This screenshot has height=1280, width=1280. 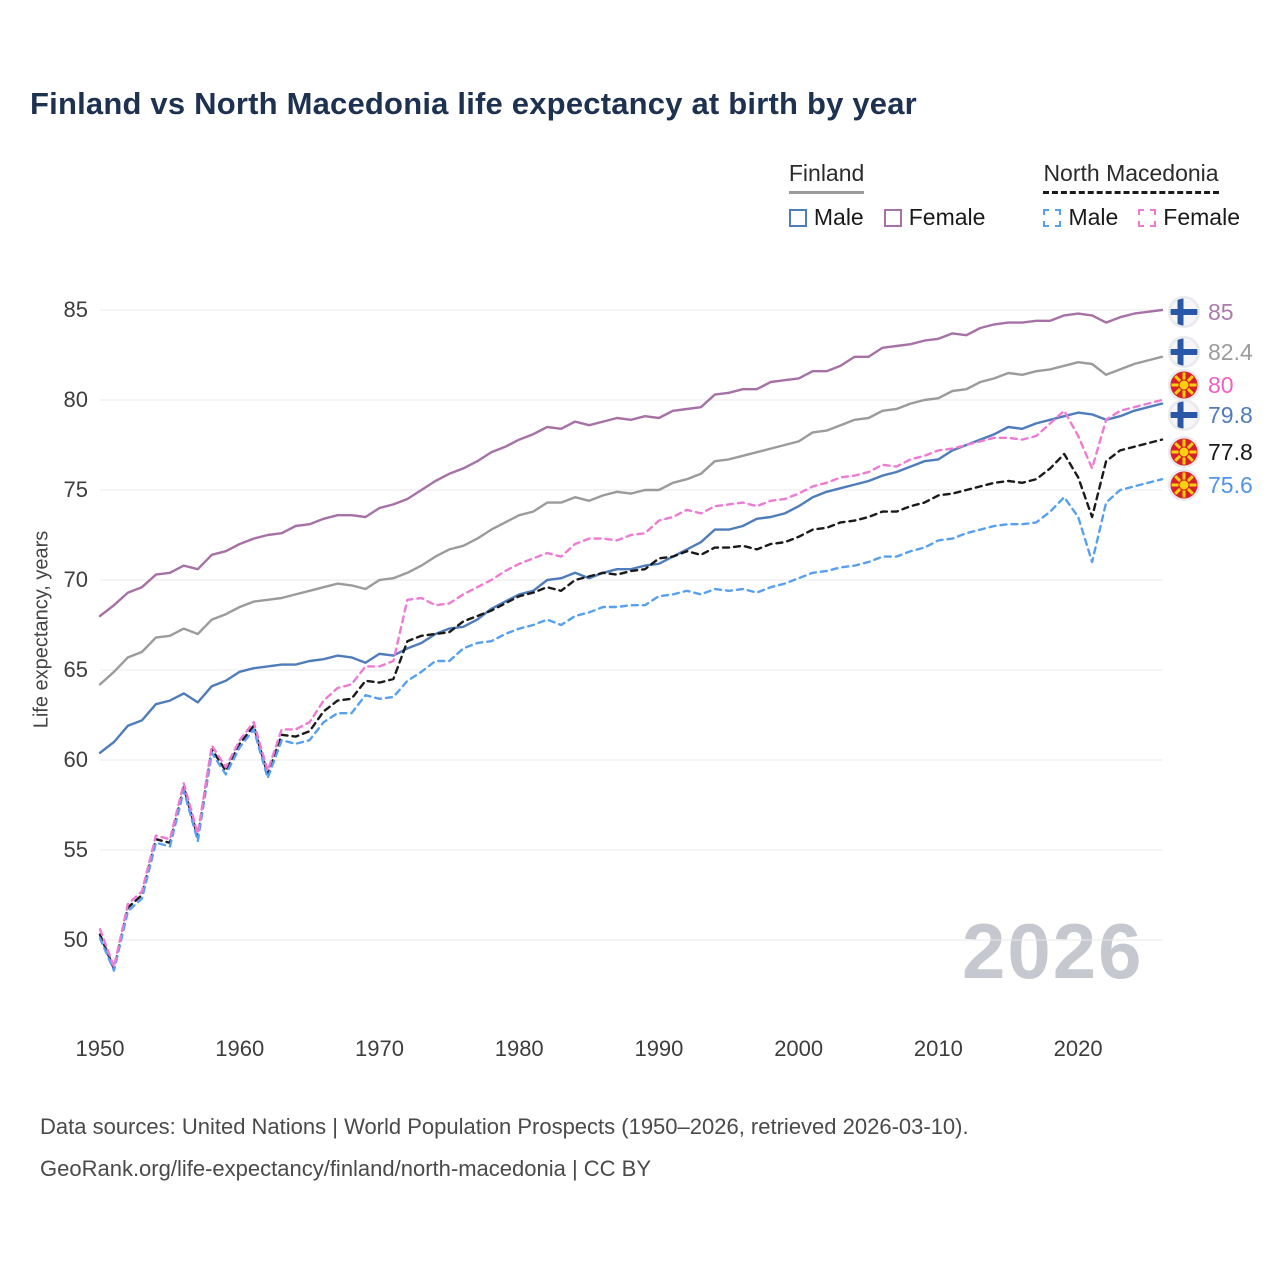 I want to click on finland-female-swatch-icon, so click(x=892, y=217).